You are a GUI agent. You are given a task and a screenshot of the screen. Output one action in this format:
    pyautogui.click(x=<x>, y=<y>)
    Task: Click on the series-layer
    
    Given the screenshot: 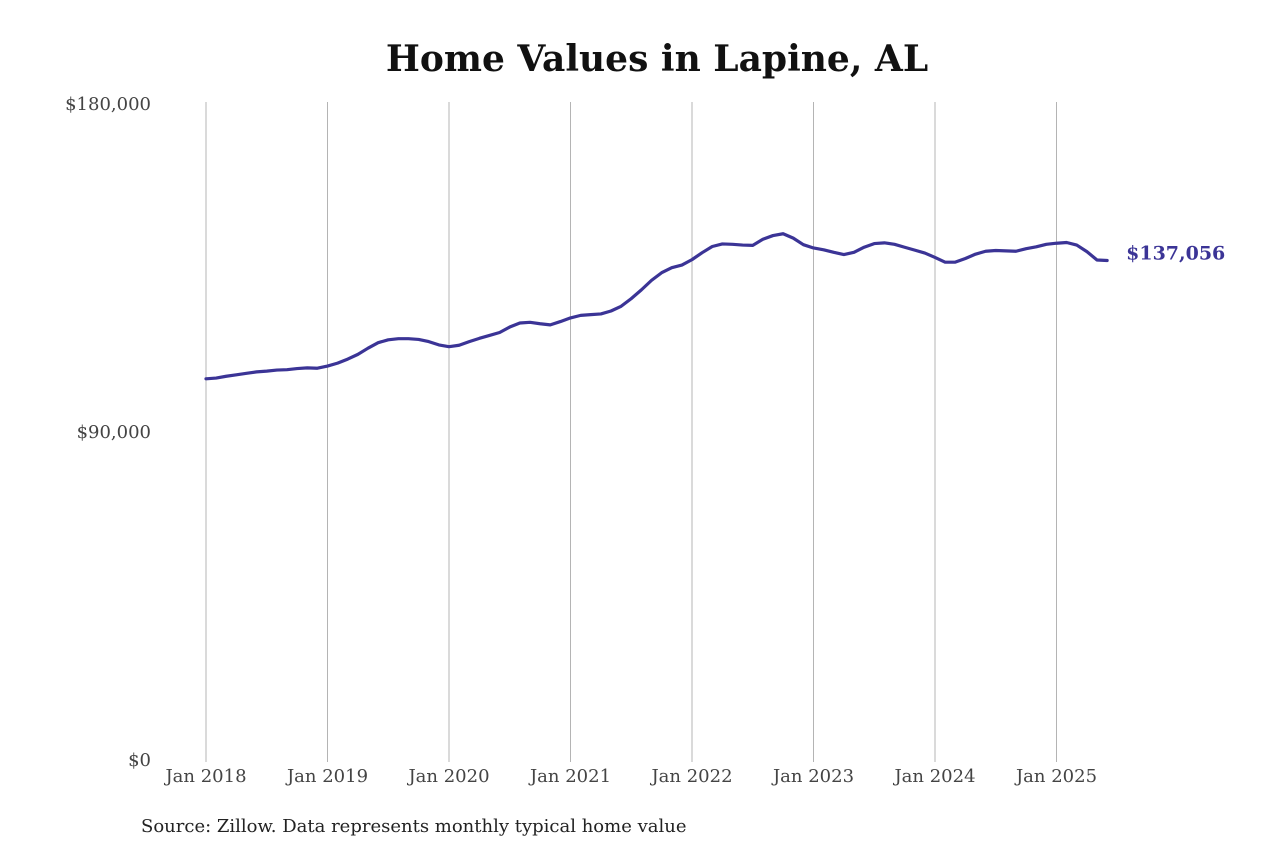 What is the action you would take?
    pyautogui.click(x=656, y=306)
    